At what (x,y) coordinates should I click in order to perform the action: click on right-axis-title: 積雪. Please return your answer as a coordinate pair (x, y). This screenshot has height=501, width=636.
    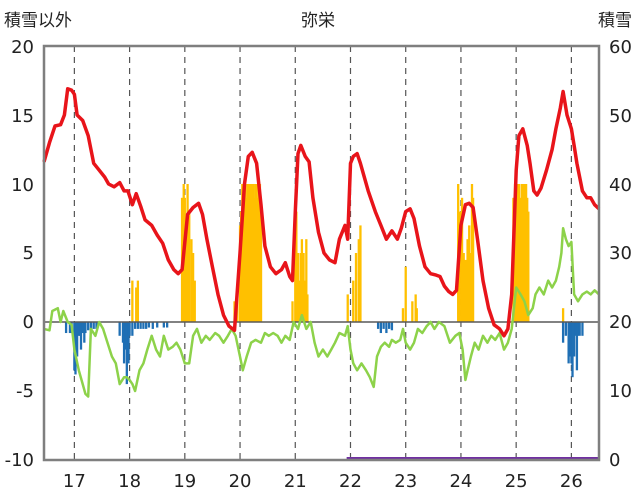
    Looking at the image, I should click on (615, 21).